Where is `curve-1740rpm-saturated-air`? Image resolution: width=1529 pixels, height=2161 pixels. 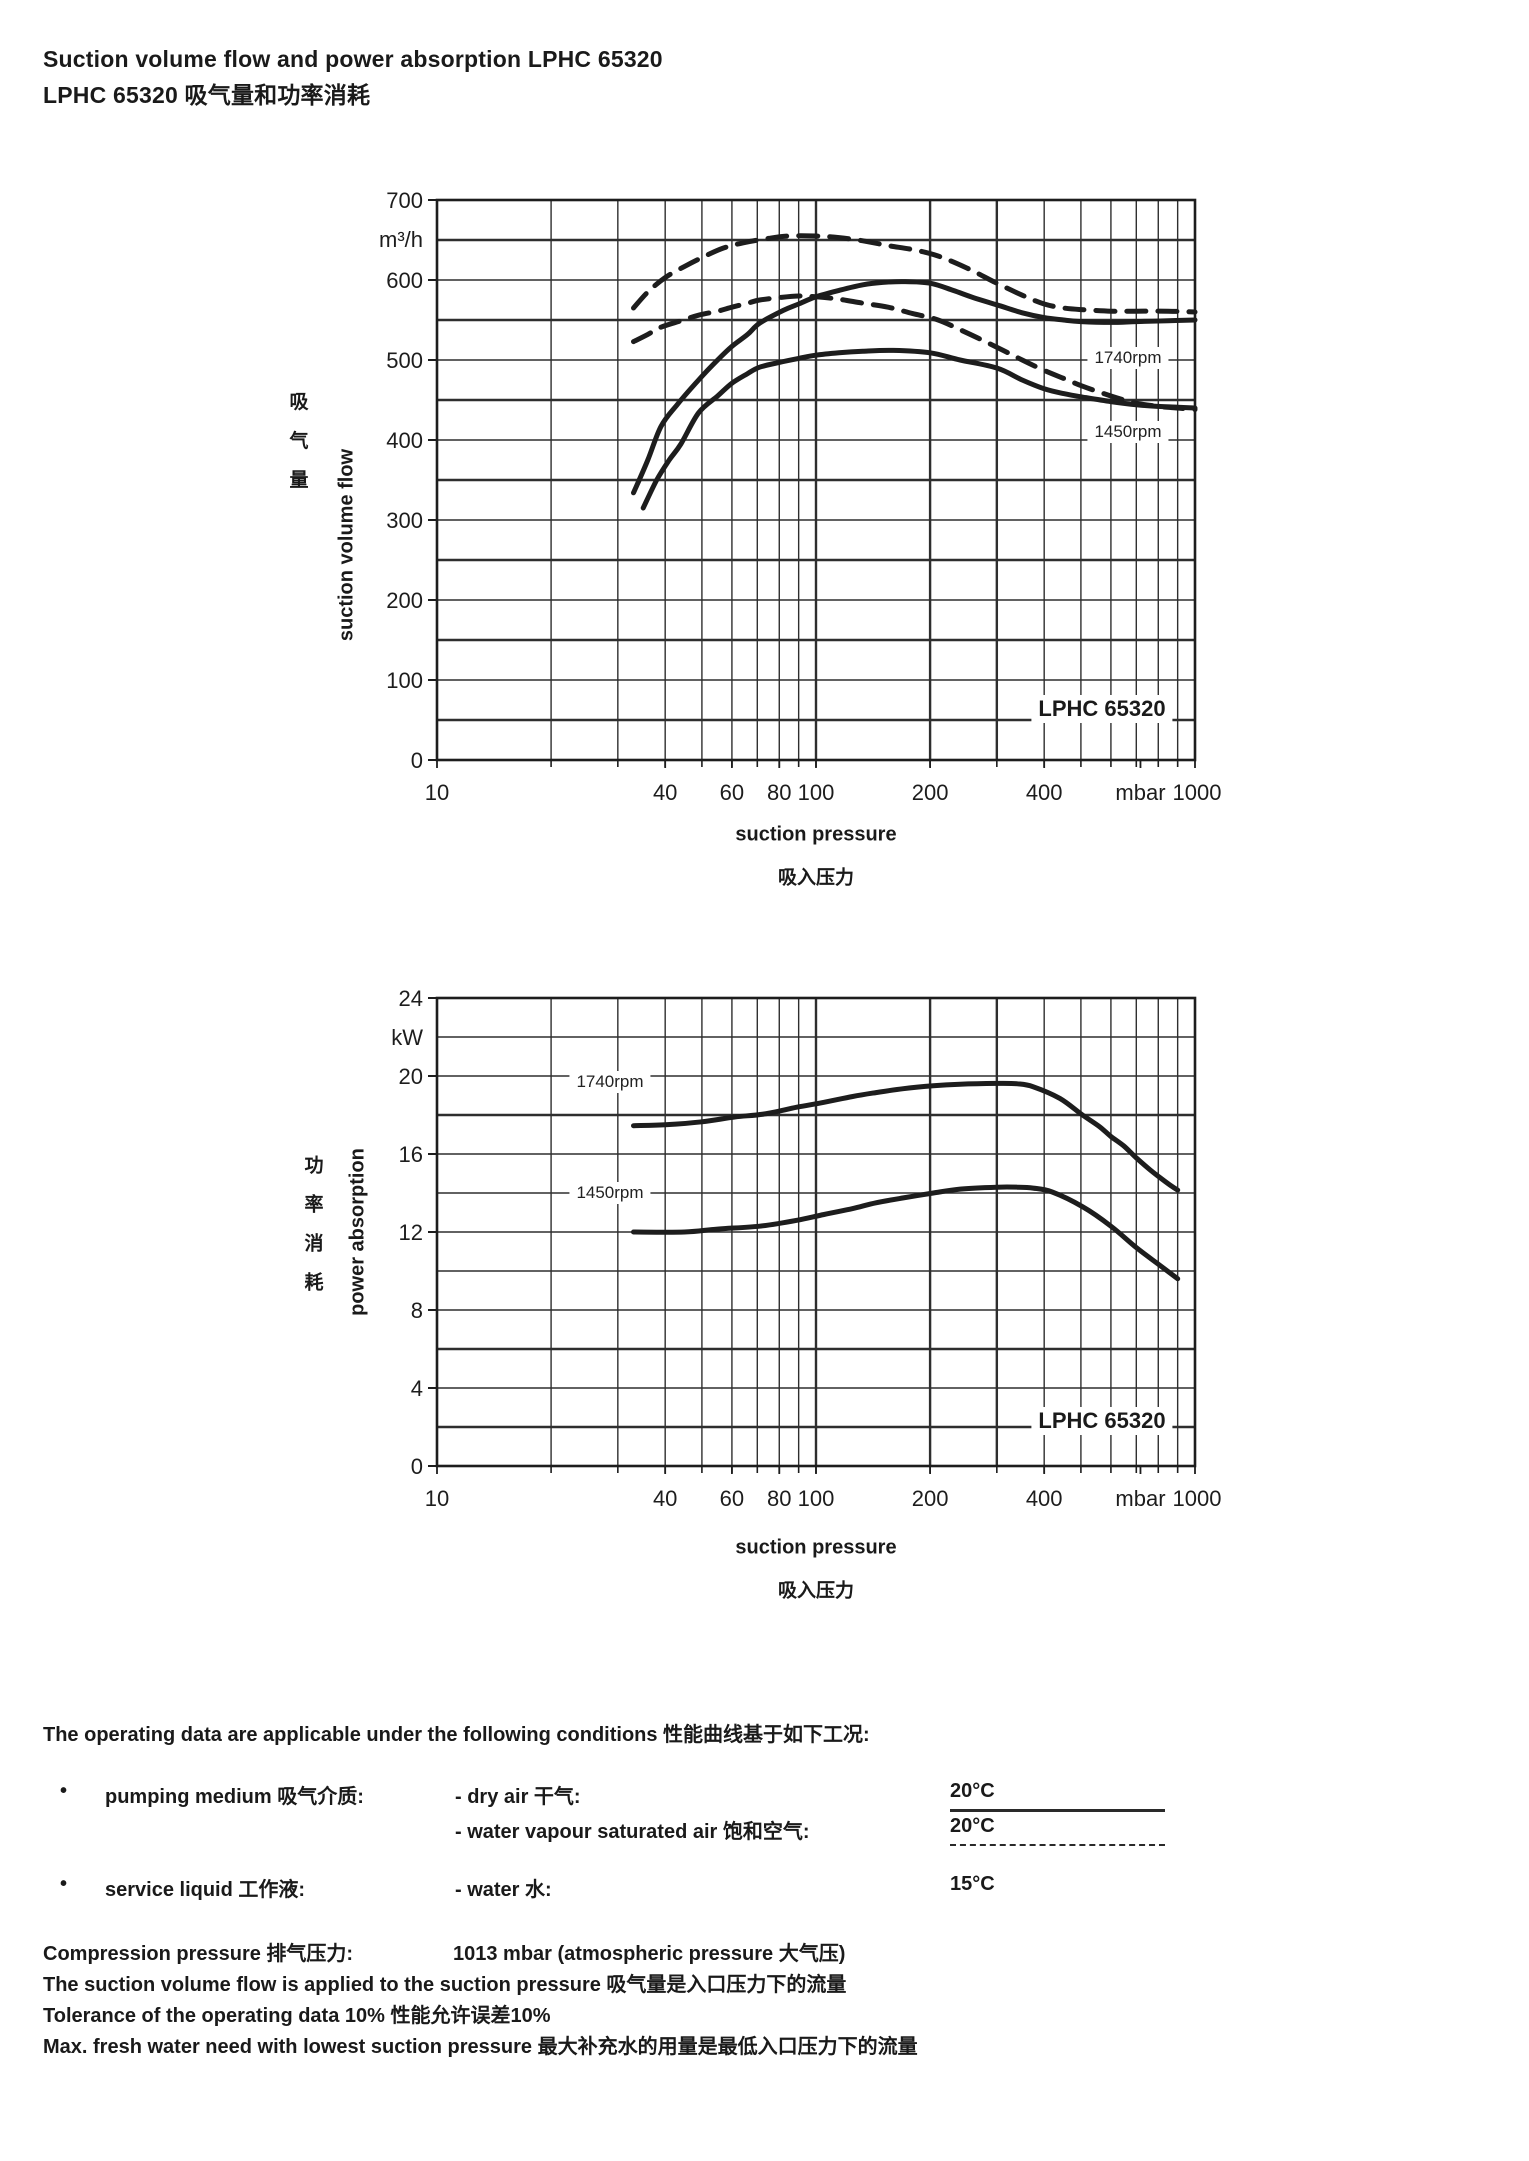 curve-1740rpm-saturated-air is located at coordinates (914, 274).